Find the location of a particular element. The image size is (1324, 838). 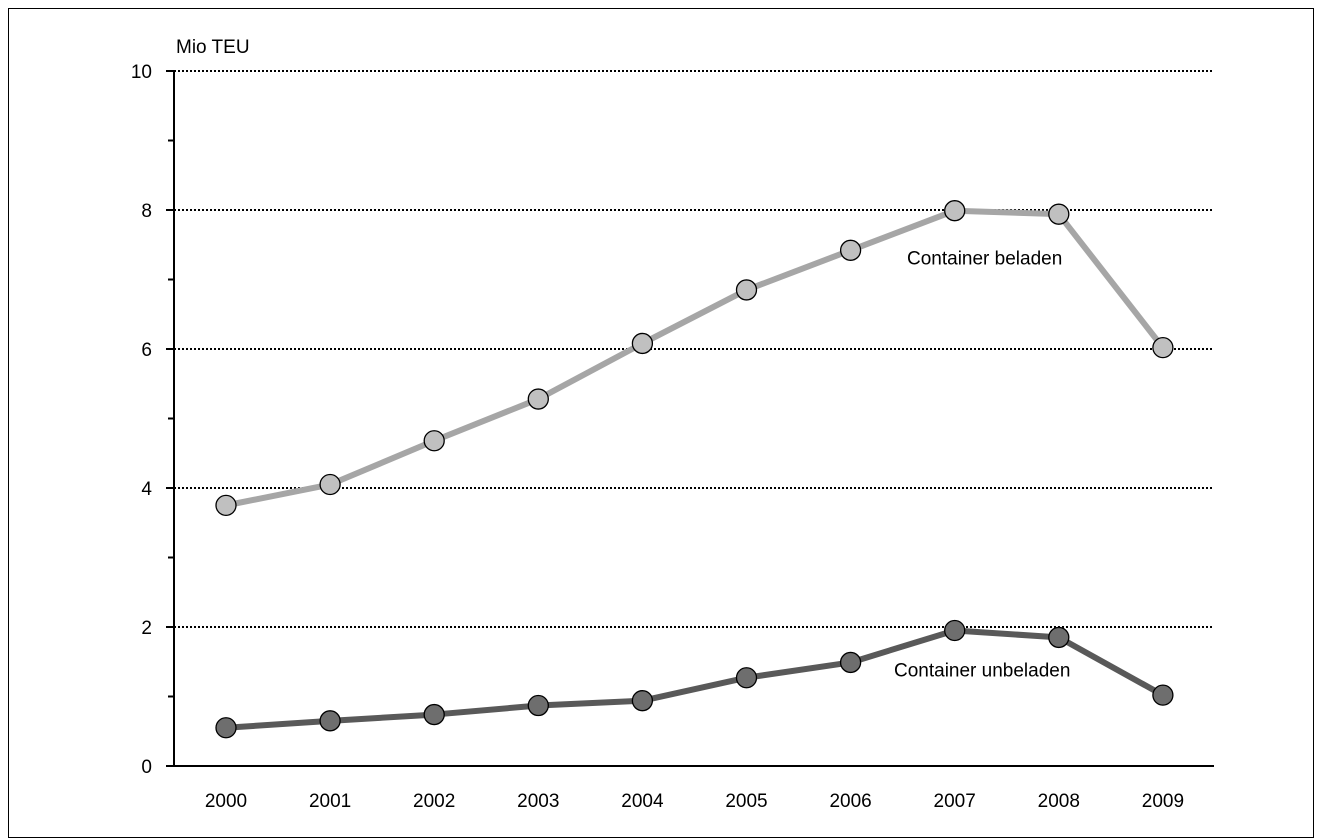

y-axis-unit-label: Mio TEU is located at coordinates (213, 47).